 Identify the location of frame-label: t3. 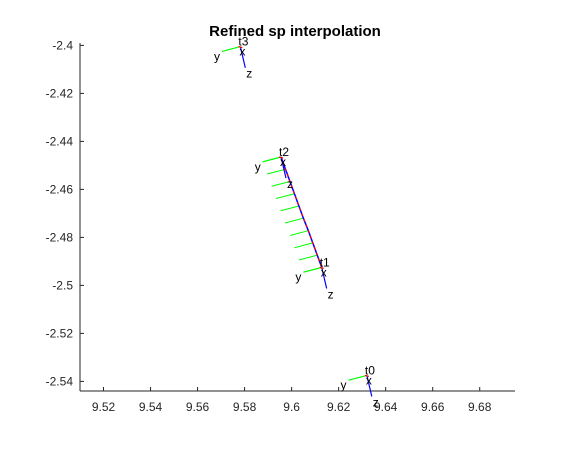
(243, 42).